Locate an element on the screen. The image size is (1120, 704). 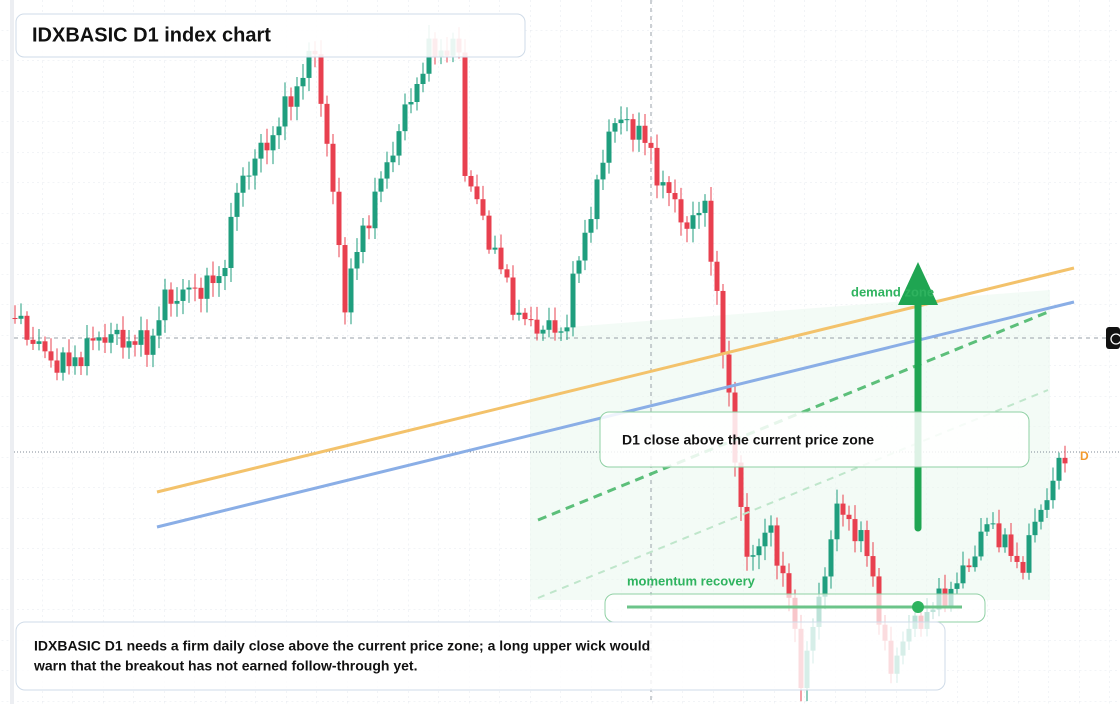
crosshair-button is located at coordinates (1113, 338).